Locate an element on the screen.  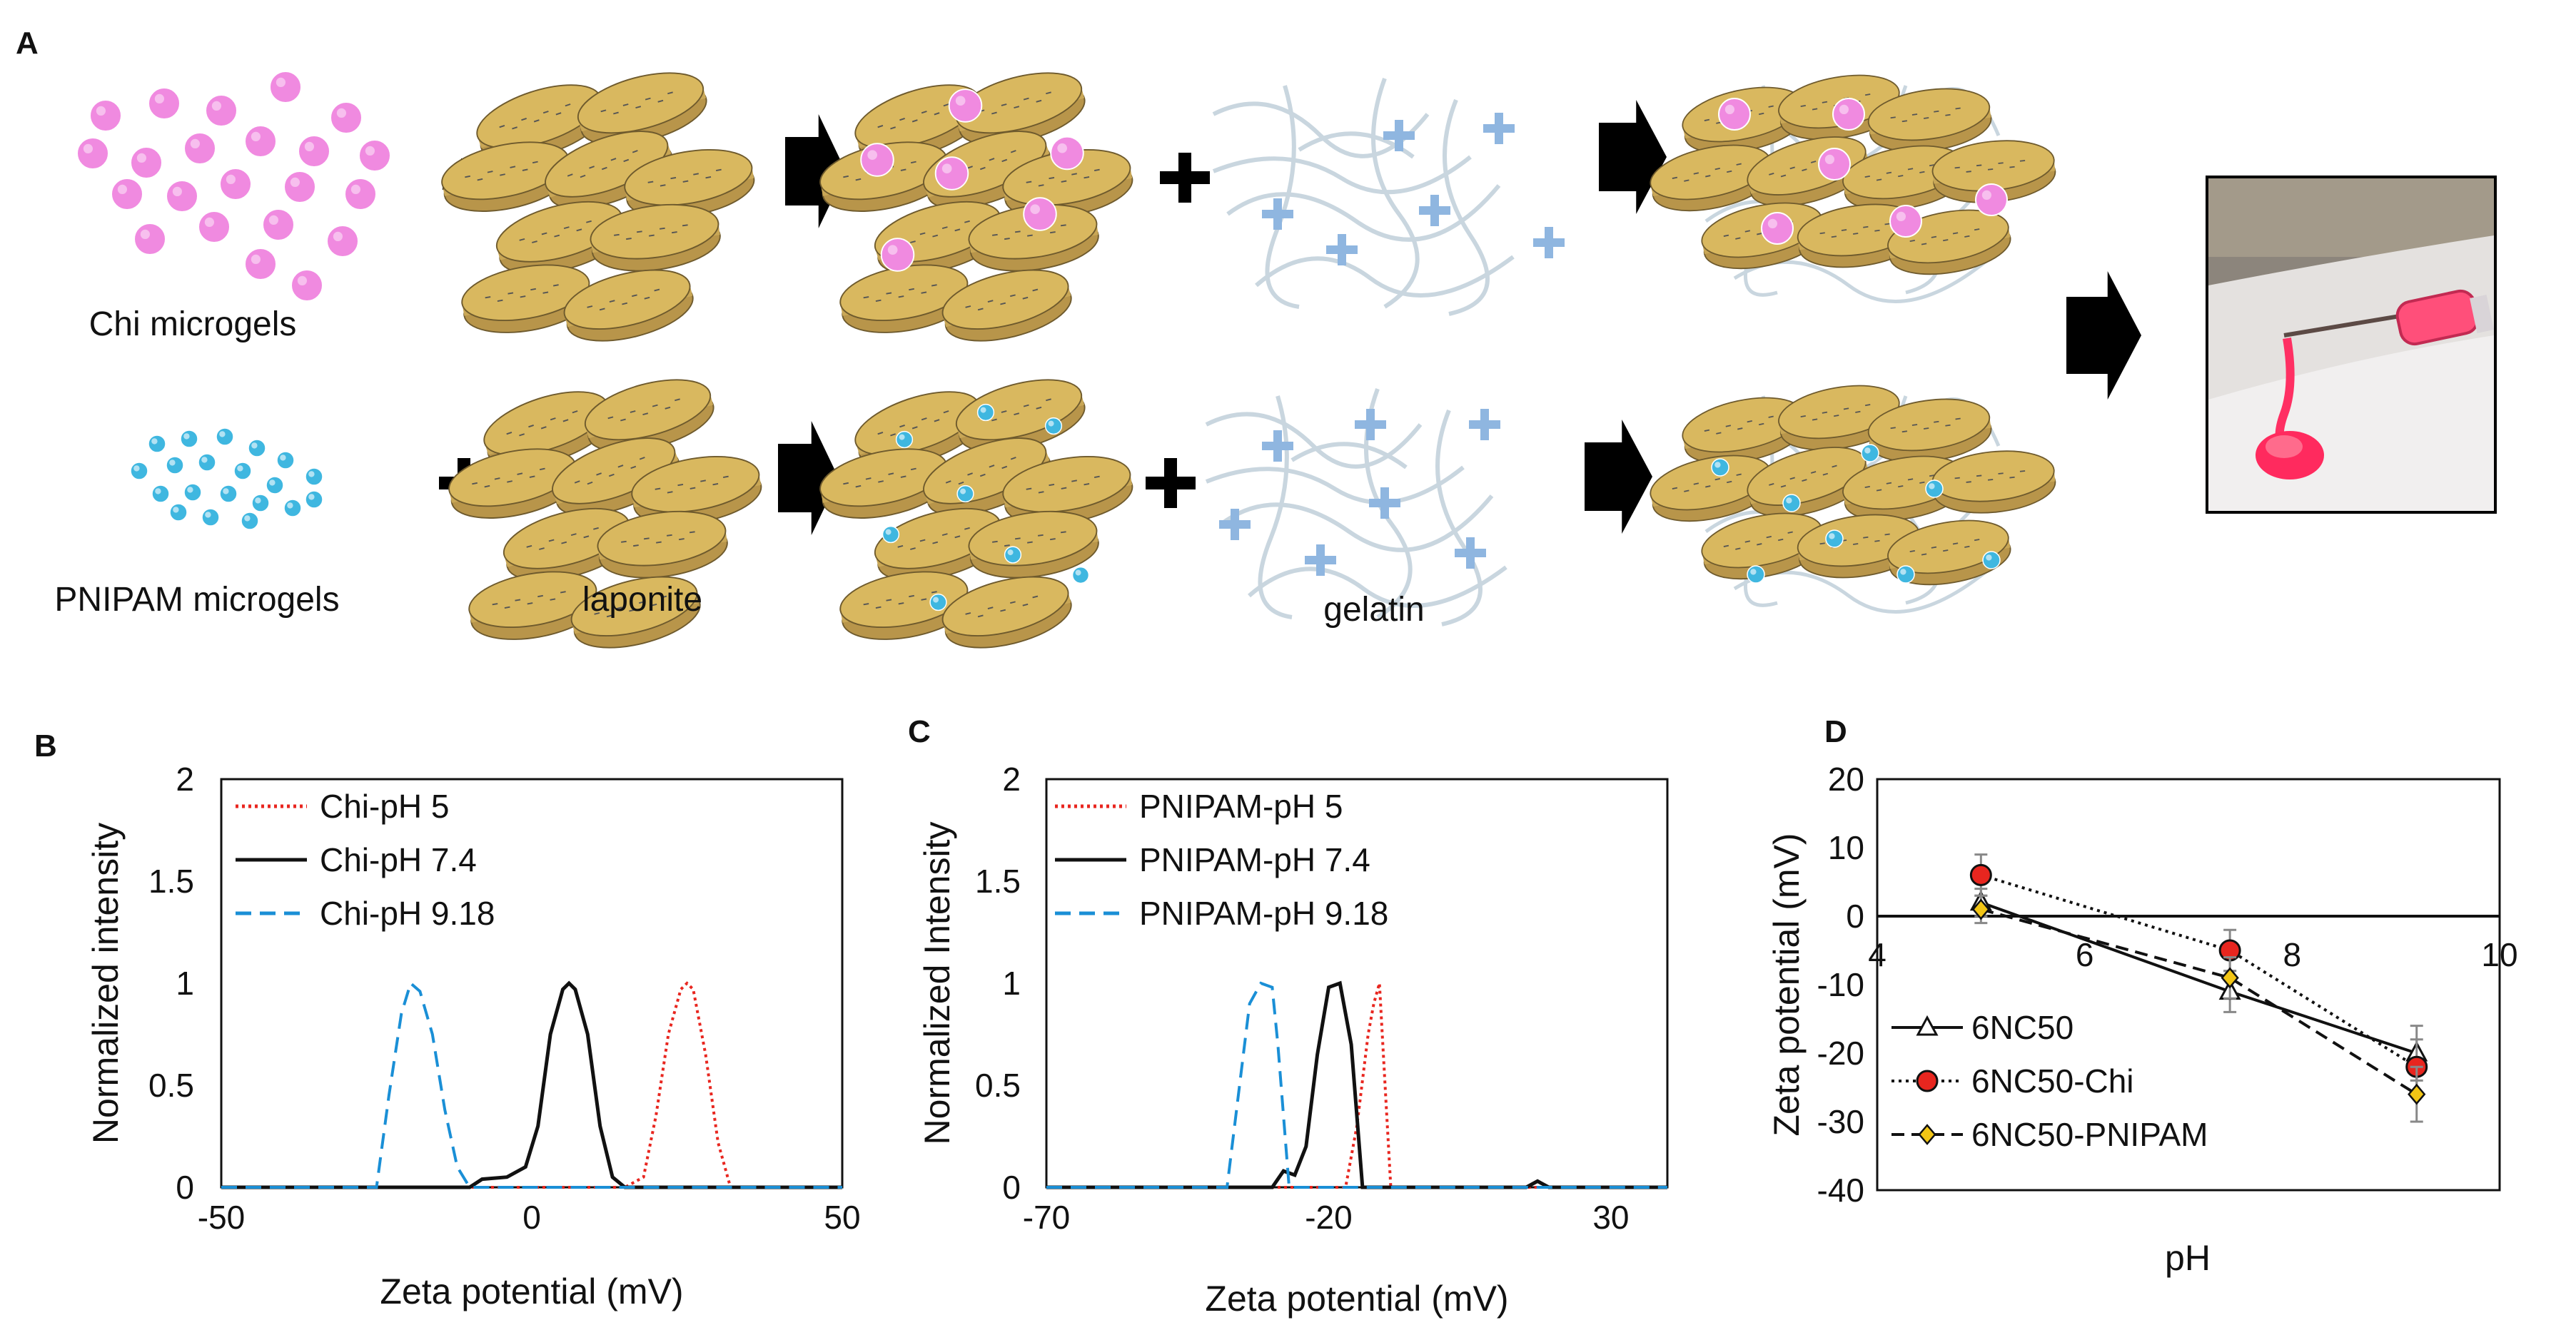
legend-label: Chi-pH 9.18 is located at coordinates (407, 914).